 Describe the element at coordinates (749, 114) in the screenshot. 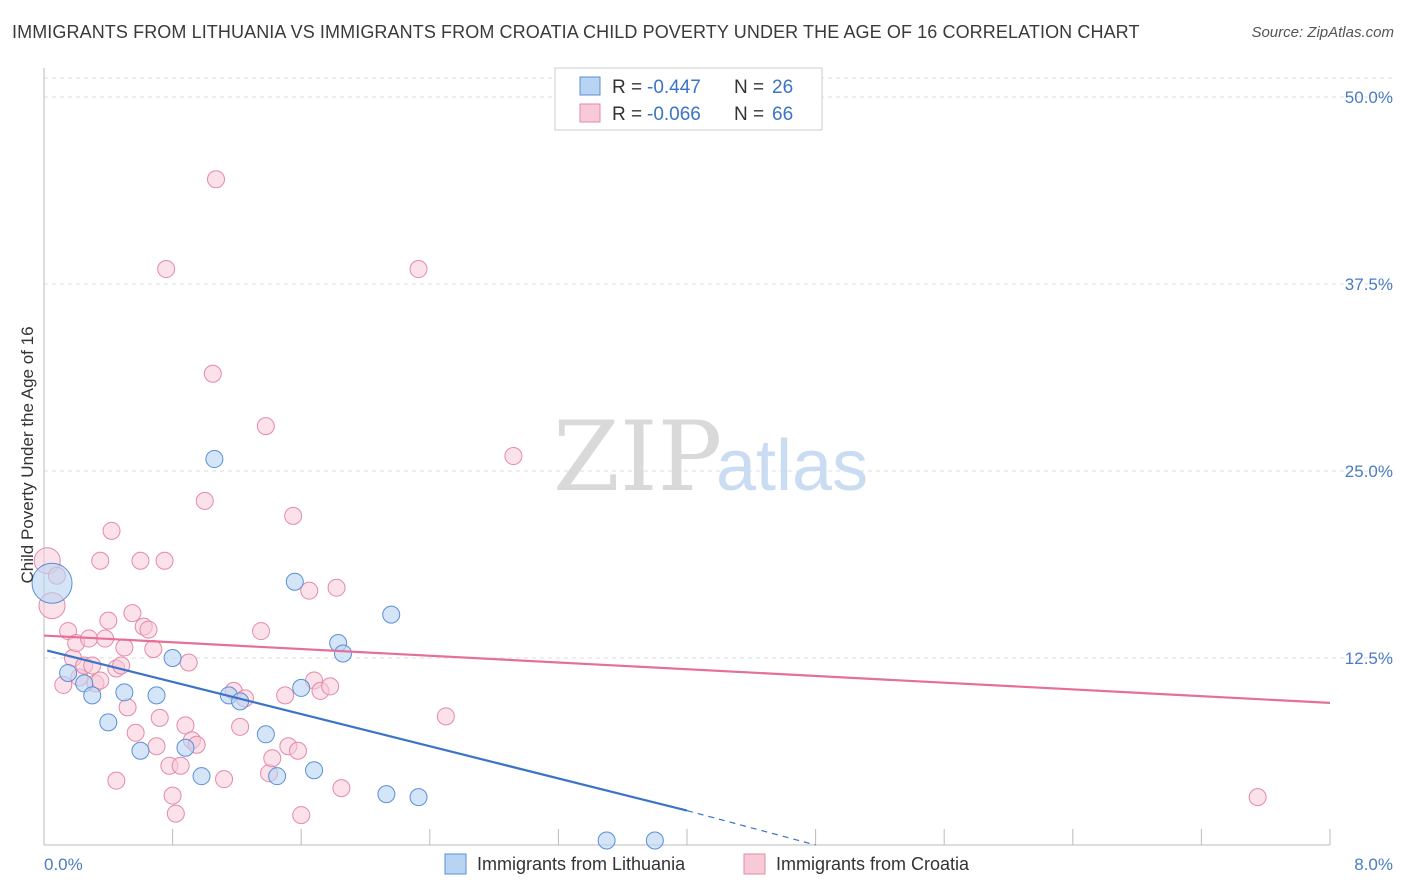

I see `legend-n-label-2: N =` at that location.